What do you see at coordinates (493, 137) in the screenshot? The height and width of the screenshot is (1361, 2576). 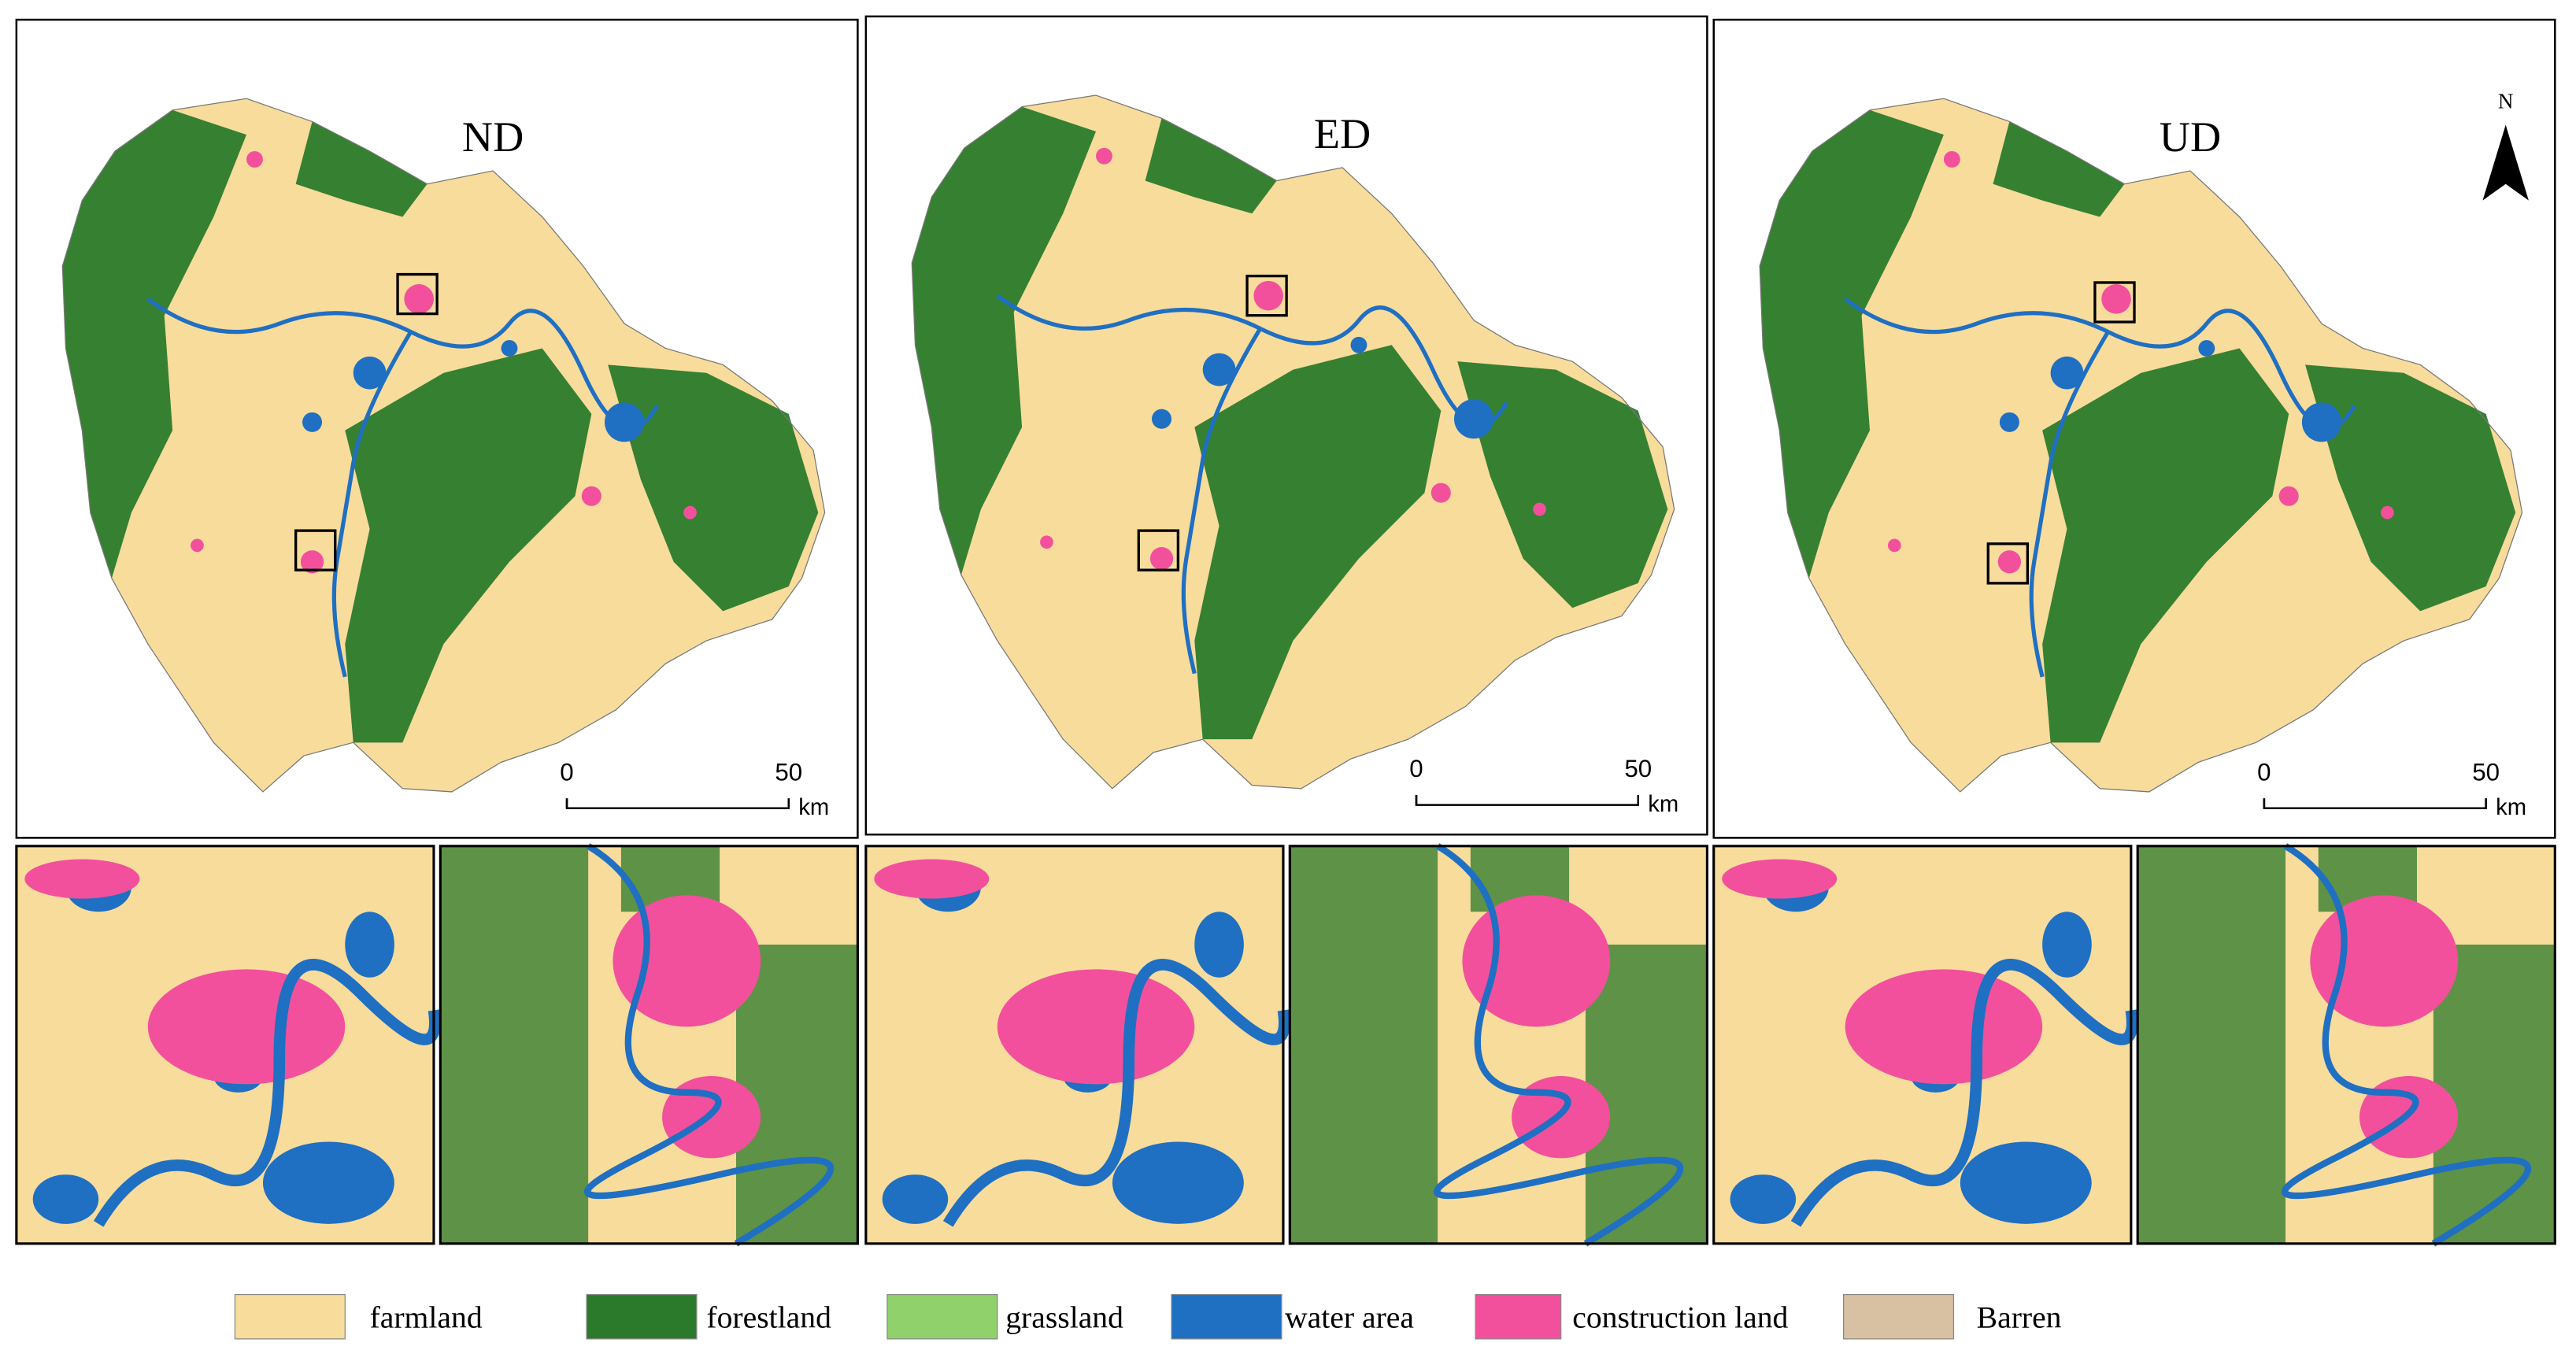 I see `panel-title: ND` at bounding box center [493, 137].